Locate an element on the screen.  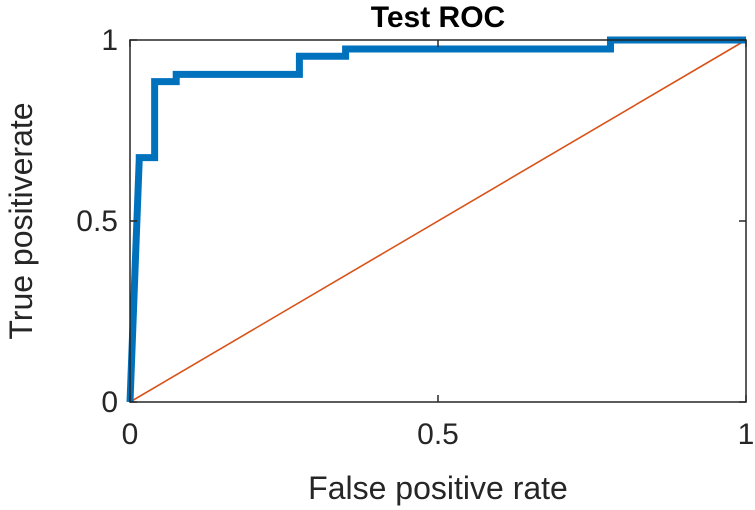
chart-title: Test ROC is located at coordinates (438, 17).